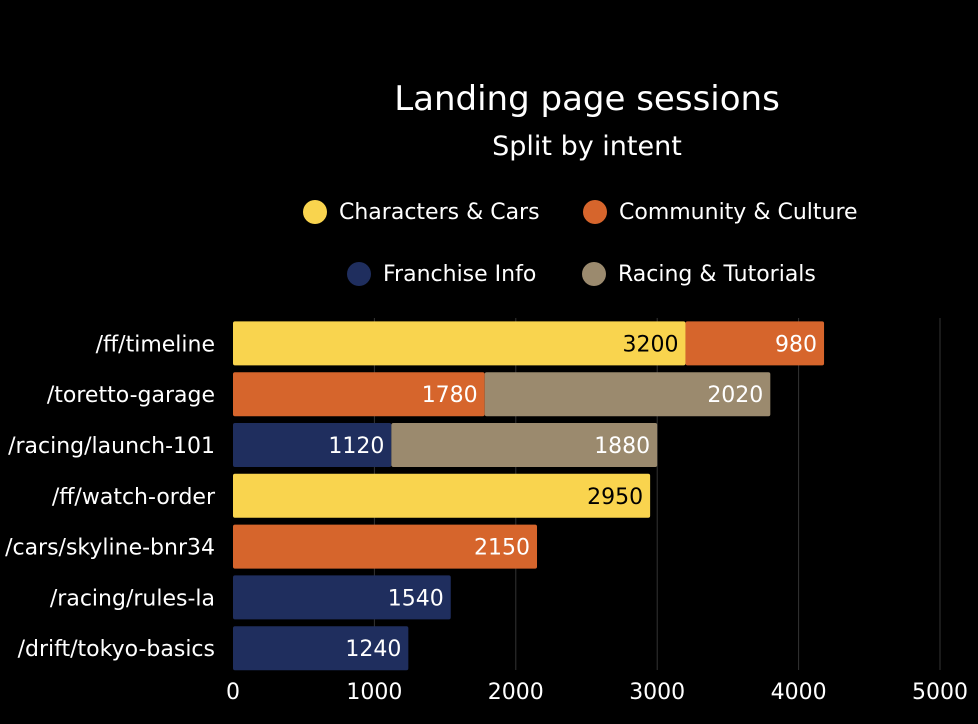 This screenshot has width=978, height=724. What do you see at coordinates (111, 446) in the screenshot?
I see `category-label: /racing/launch-101` at bounding box center [111, 446].